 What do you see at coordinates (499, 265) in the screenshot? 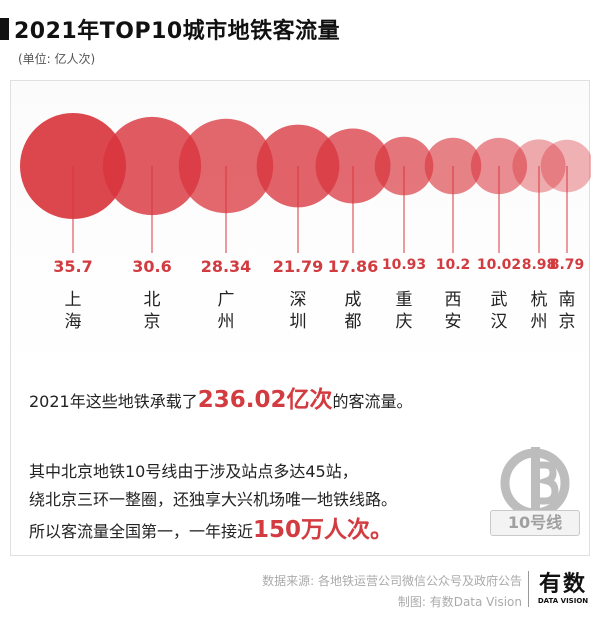
I see `value-label: 10.02` at bounding box center [499, 265].